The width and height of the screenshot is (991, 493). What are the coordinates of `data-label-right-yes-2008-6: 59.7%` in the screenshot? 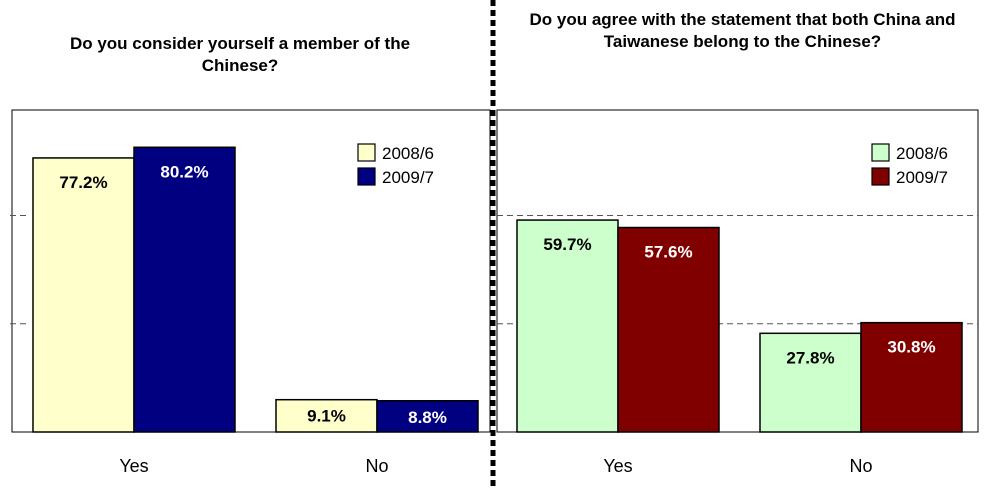 It's located at (567, 244).